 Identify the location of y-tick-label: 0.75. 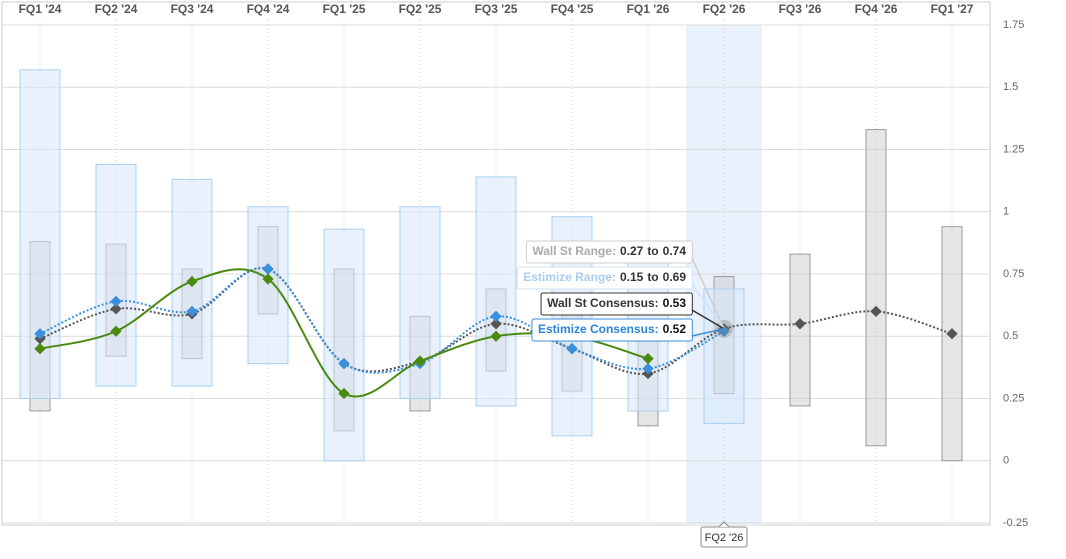
(1013, 274).